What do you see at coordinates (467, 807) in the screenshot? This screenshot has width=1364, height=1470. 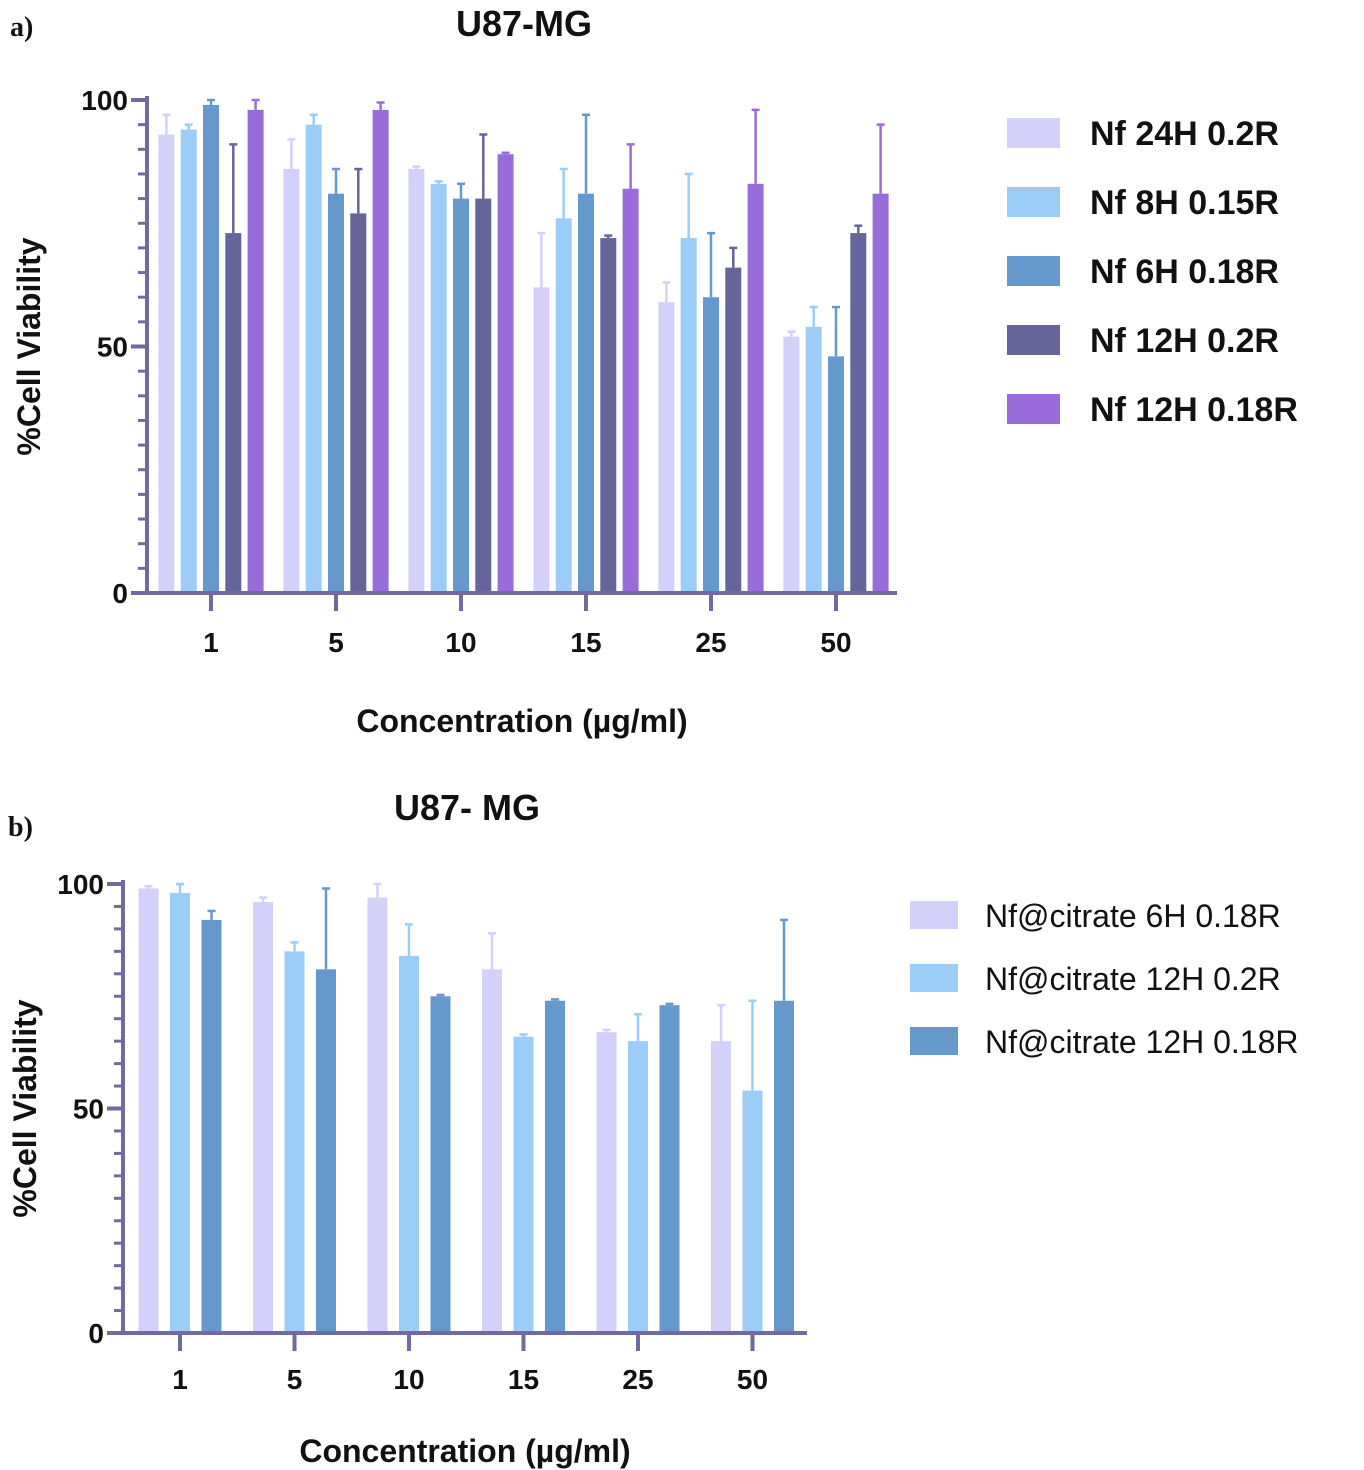 I see `chart-title: U87- MG` at bounding box center [467, 807].